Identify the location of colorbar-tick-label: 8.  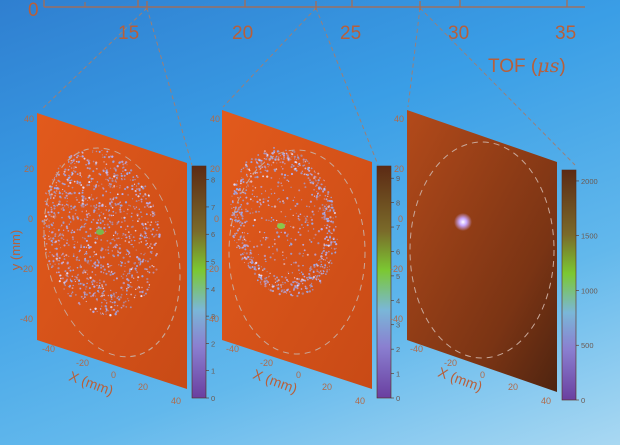
(213, 180).